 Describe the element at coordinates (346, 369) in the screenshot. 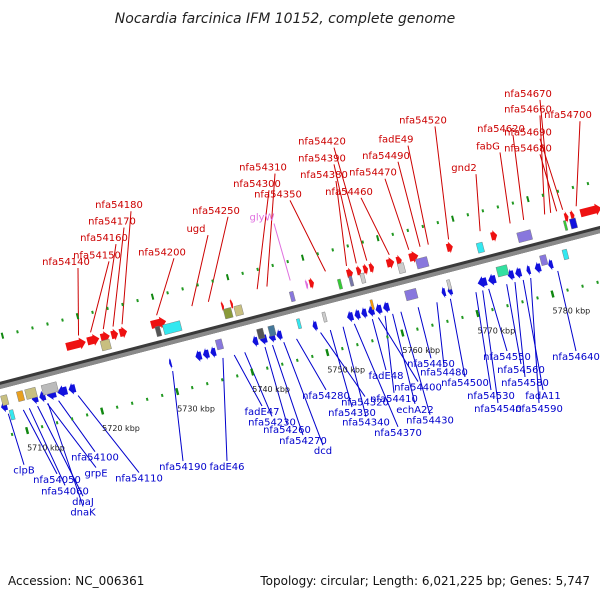

I see `axis-tick-label: 5750 kbp` at that location.